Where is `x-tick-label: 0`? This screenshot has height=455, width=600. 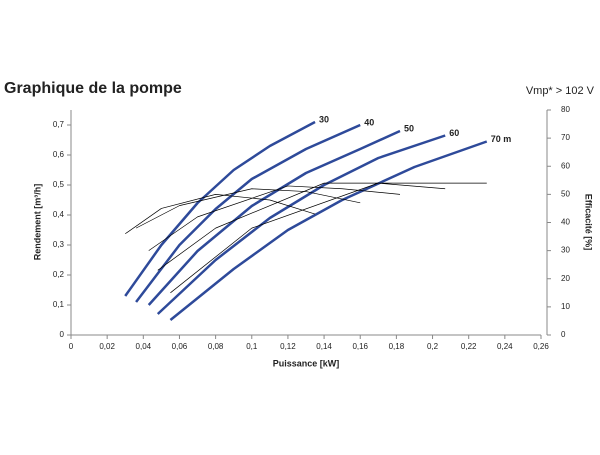
x-tick-label: 0 is located at coordinates (71, 346).